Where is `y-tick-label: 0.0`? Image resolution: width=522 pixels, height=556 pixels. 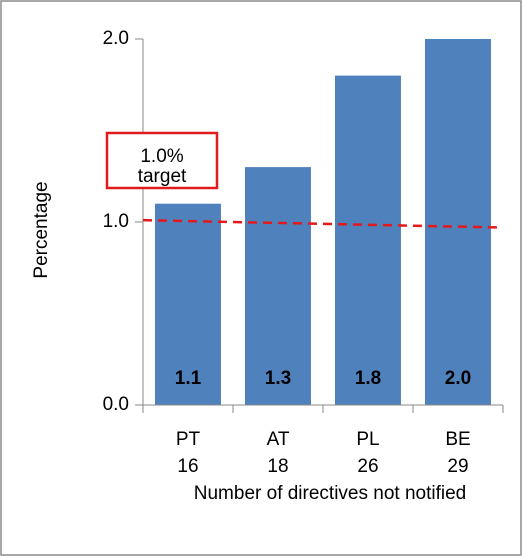
y-tick-label: 0.0 is located at coordinates (116, 404).